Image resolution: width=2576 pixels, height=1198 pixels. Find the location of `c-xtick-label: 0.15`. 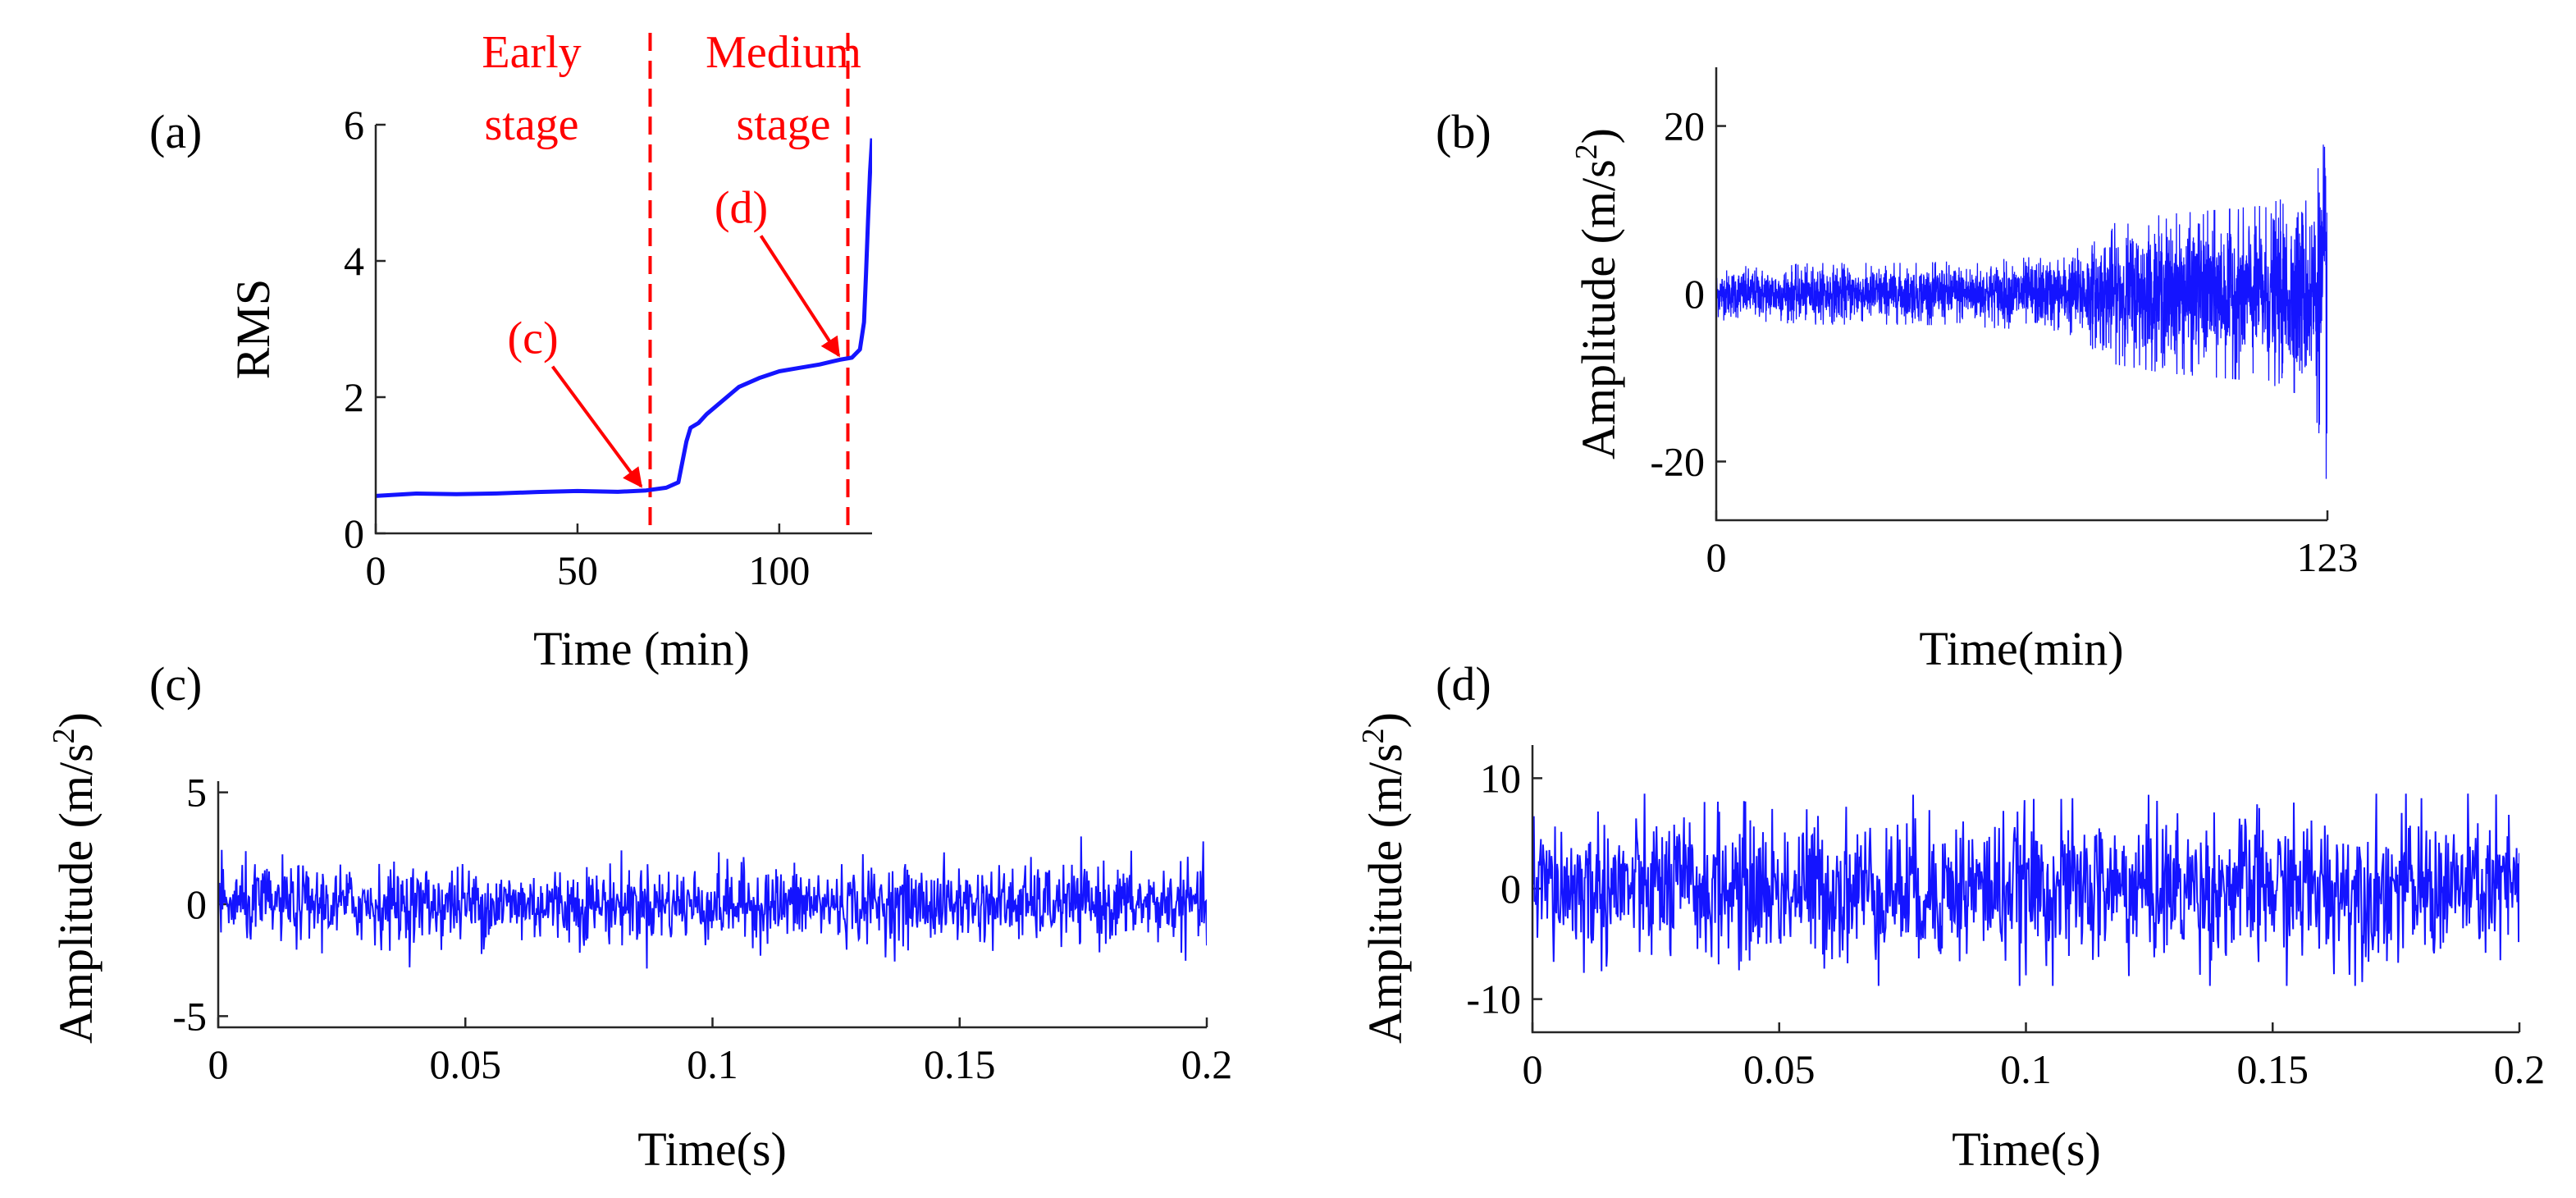

c-xtick-label: 0.15 is located at coordinates (960, 1064).